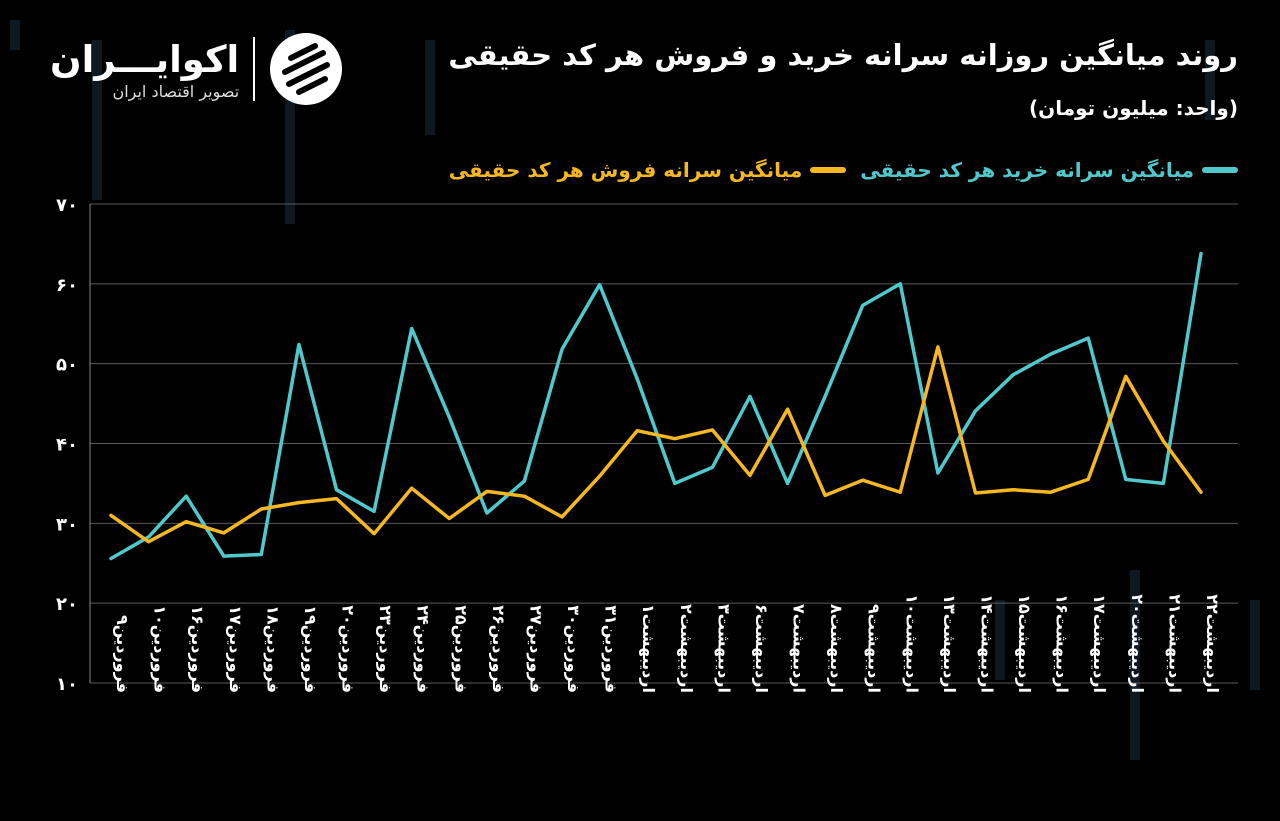 This screenshot has width=1280, height=821. Describe the element at coordinates (573, 649) in the screenshot. I see `x-tick-label: فروردین۳۰` at that location.